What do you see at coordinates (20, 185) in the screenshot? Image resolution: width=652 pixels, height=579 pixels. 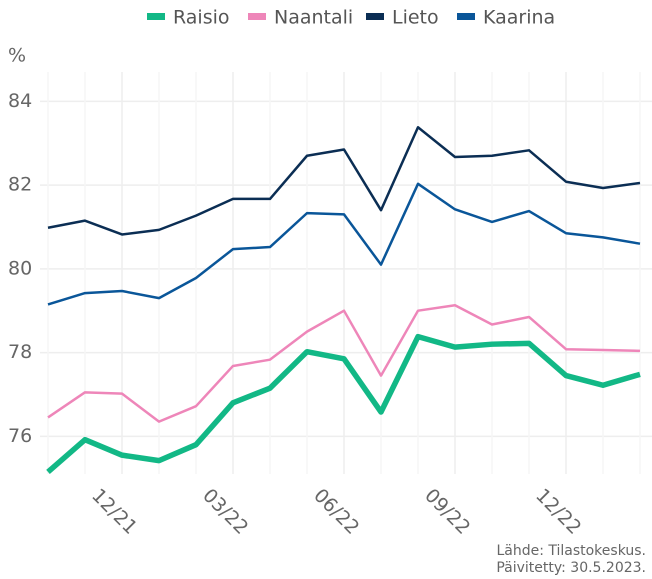 I see `y-tick-label: 82` at bounding box center [20, 185].